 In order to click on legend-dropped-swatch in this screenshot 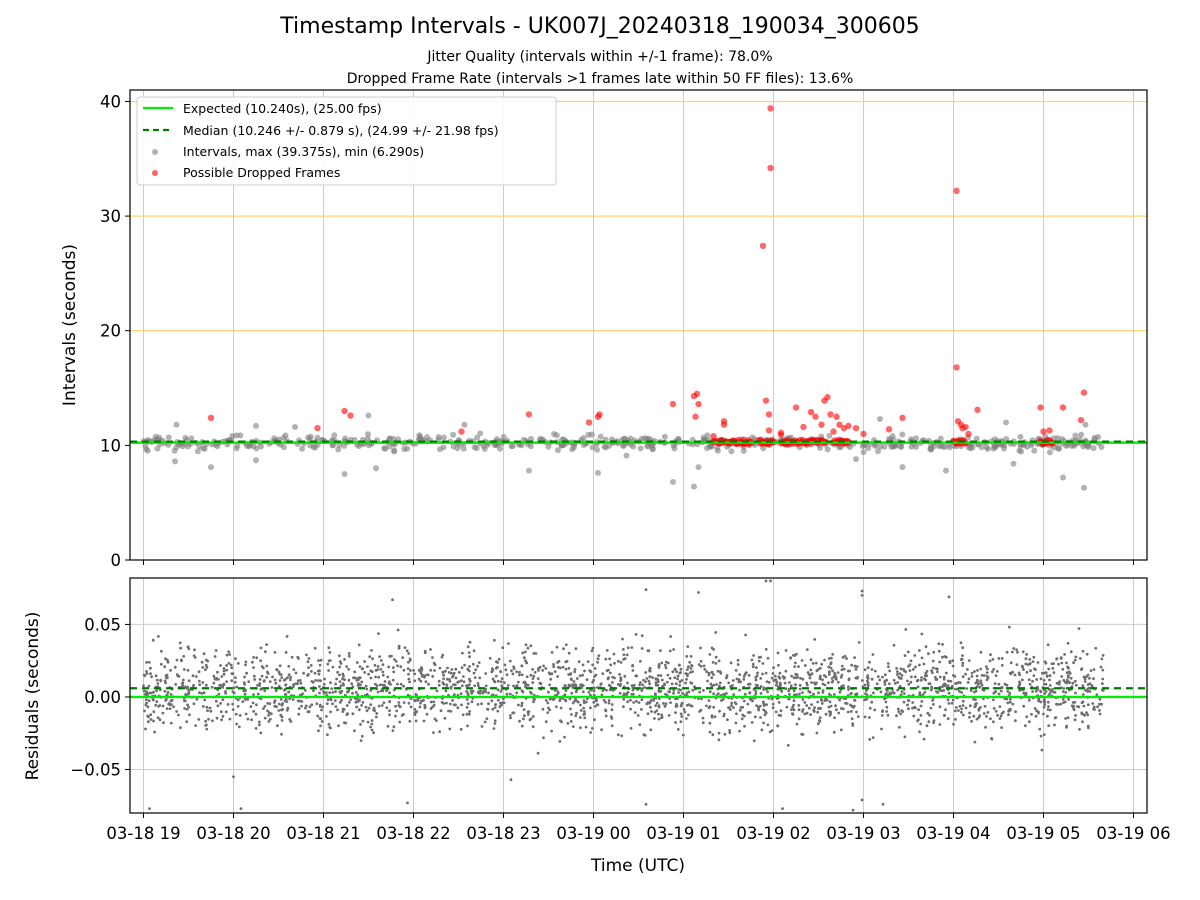, I will do `click(155, 173)`.